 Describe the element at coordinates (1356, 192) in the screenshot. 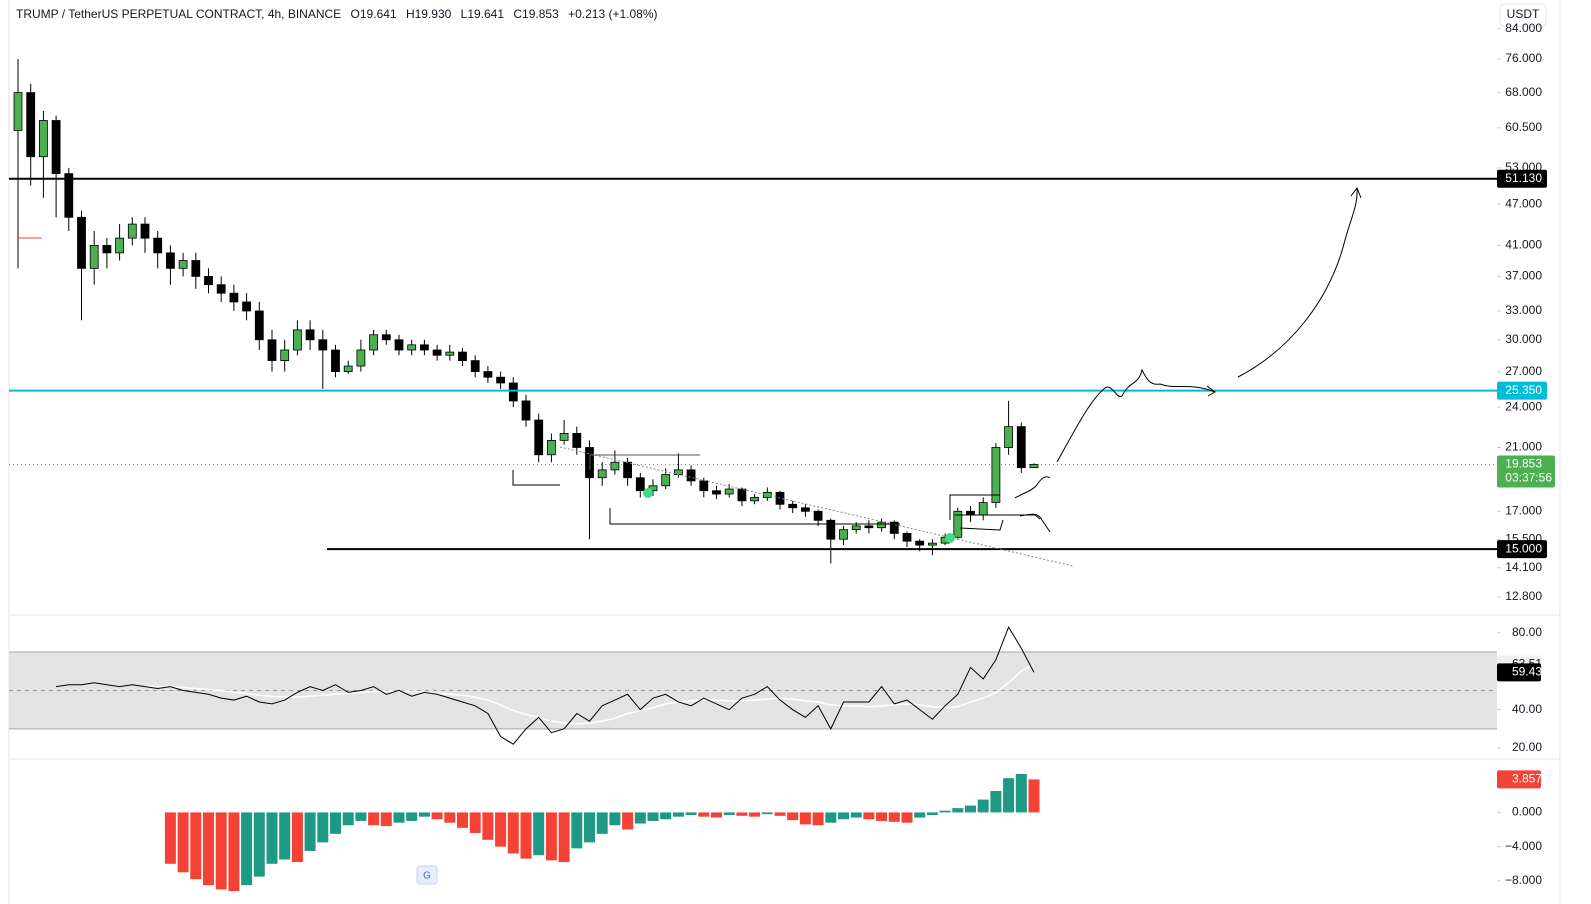

I see `arrow-head` at that location.